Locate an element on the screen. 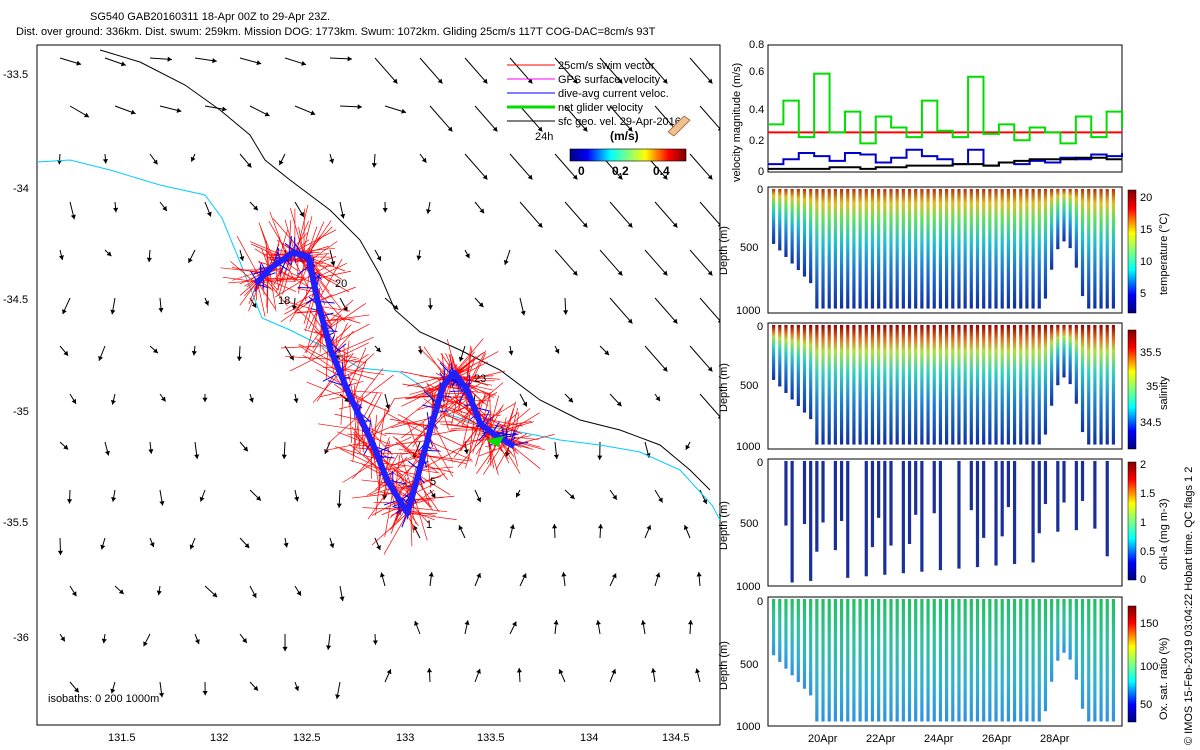 This screenshot has width=1200, height=750. depth-tick: 500 is located at coordinates (749, 524).